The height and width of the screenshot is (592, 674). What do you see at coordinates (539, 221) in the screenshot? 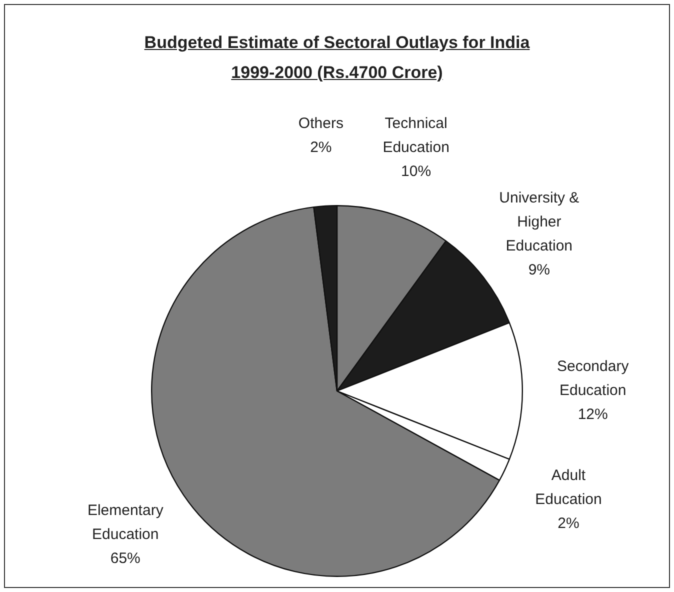
I see `slice-label: University & Higher Education` at bounding box center [539, 221].